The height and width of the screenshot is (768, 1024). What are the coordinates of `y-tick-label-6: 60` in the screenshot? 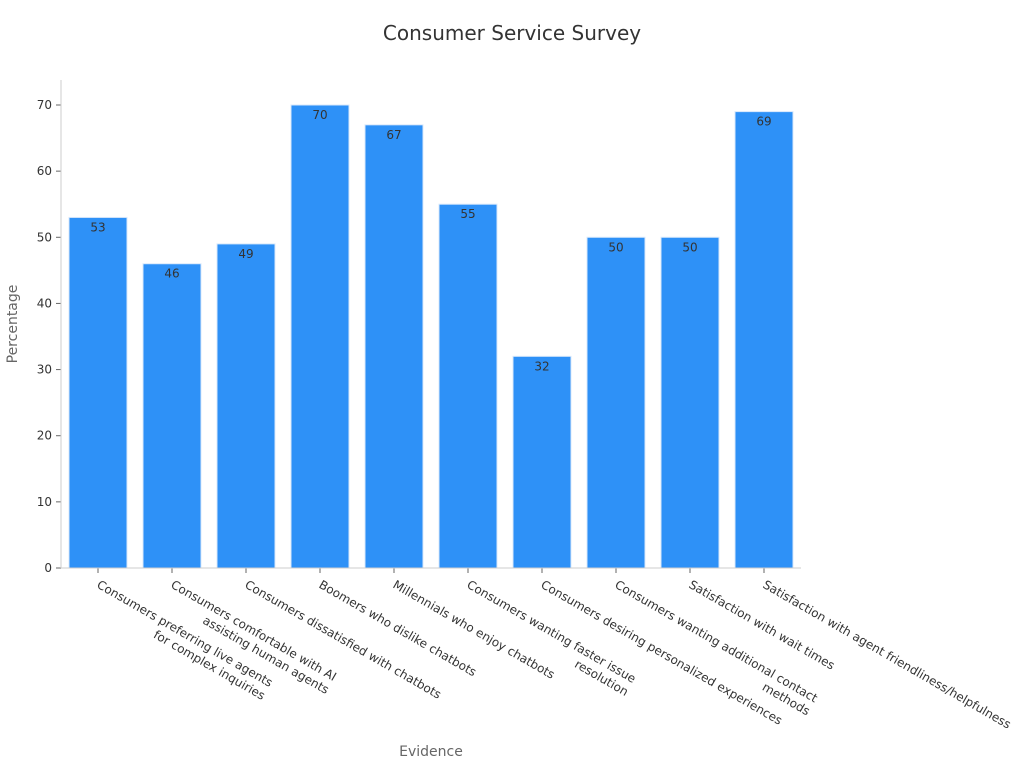 It's located at (44, 171).